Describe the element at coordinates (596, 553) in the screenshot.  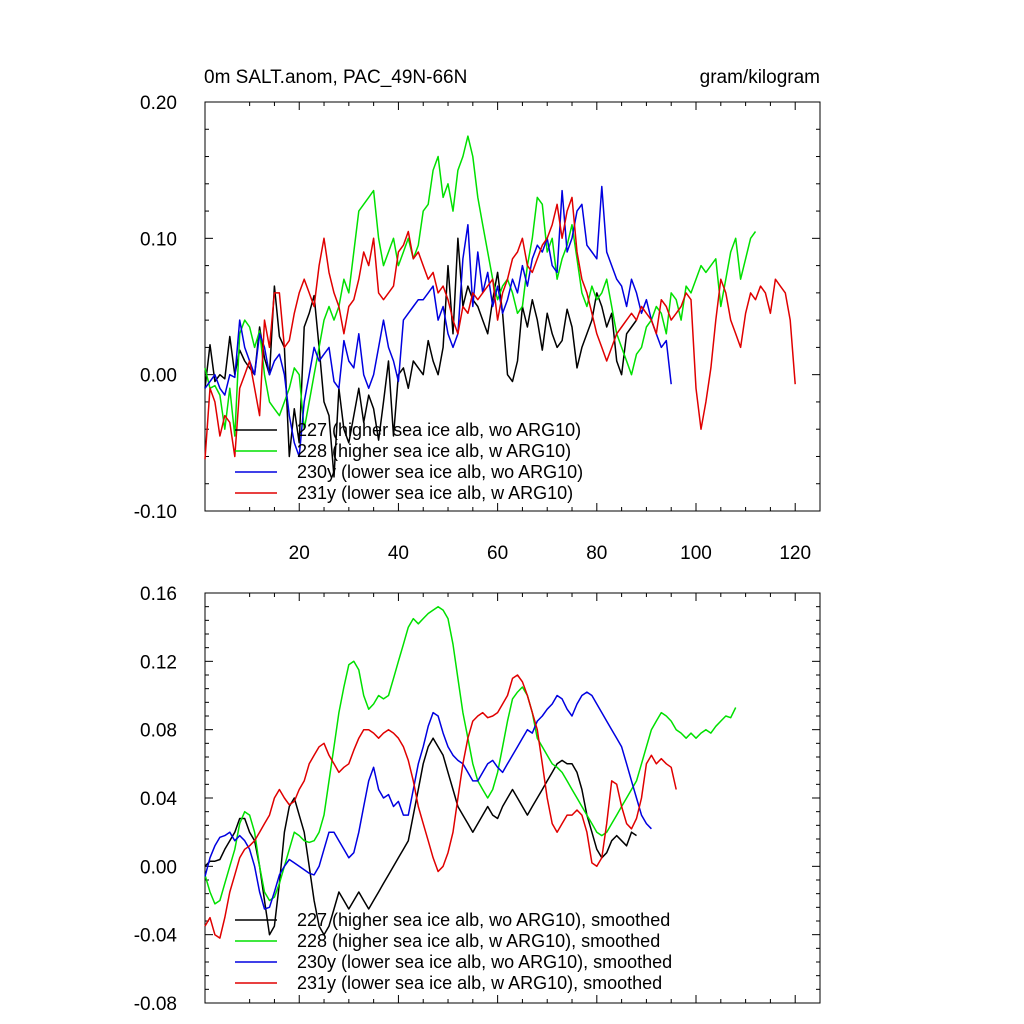
I see `x-tick-label: 80` at that location.